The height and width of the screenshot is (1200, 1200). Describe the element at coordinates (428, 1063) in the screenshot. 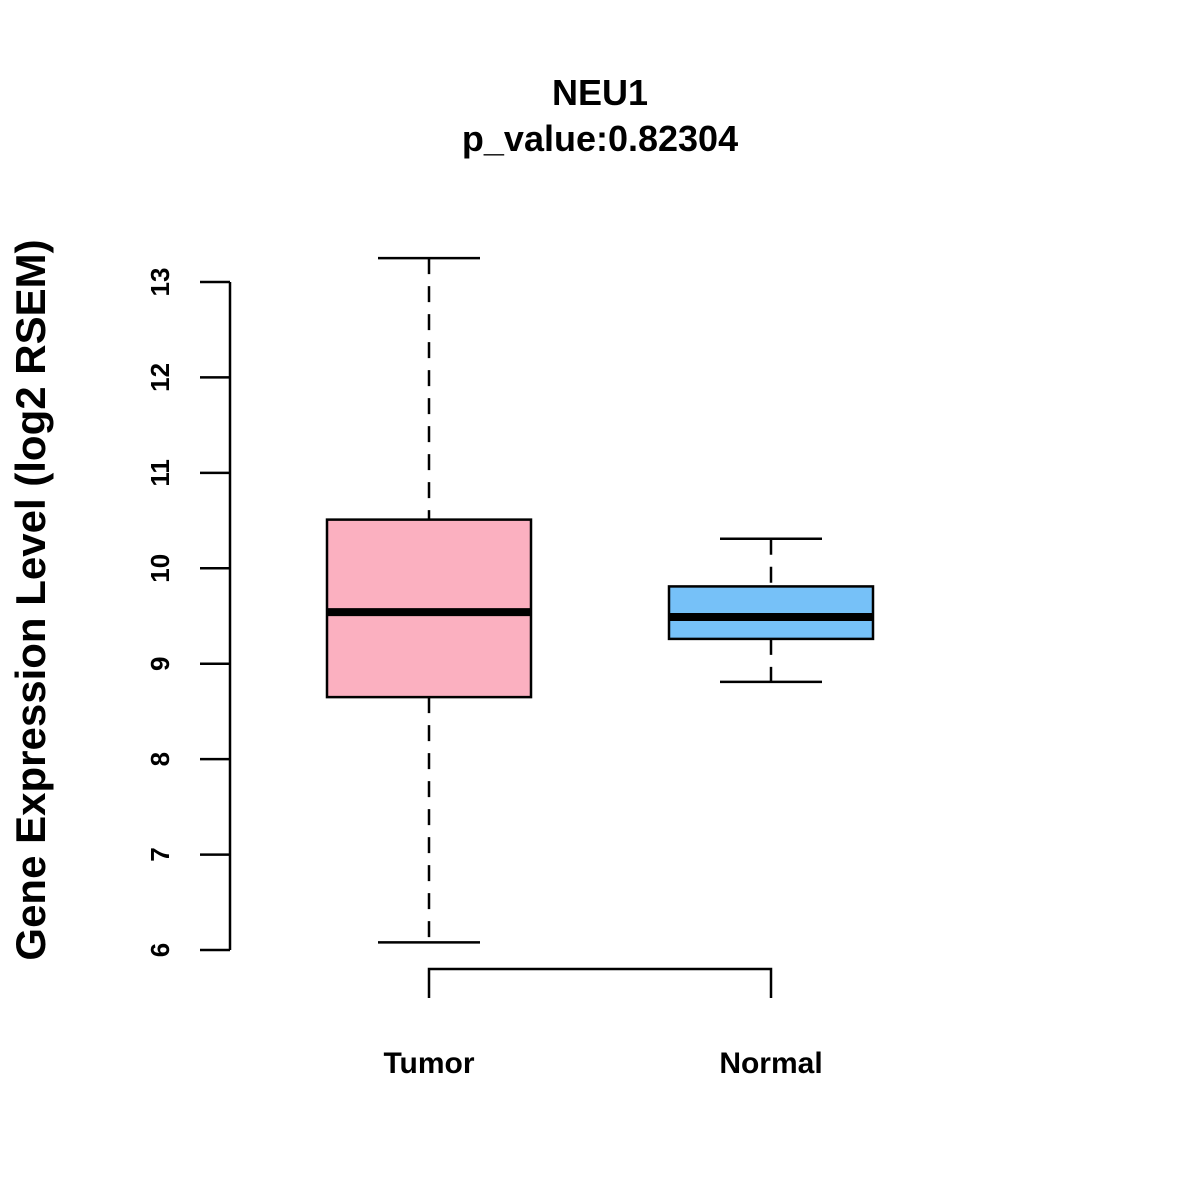

I see `x-category-label: Tumor` at that location.